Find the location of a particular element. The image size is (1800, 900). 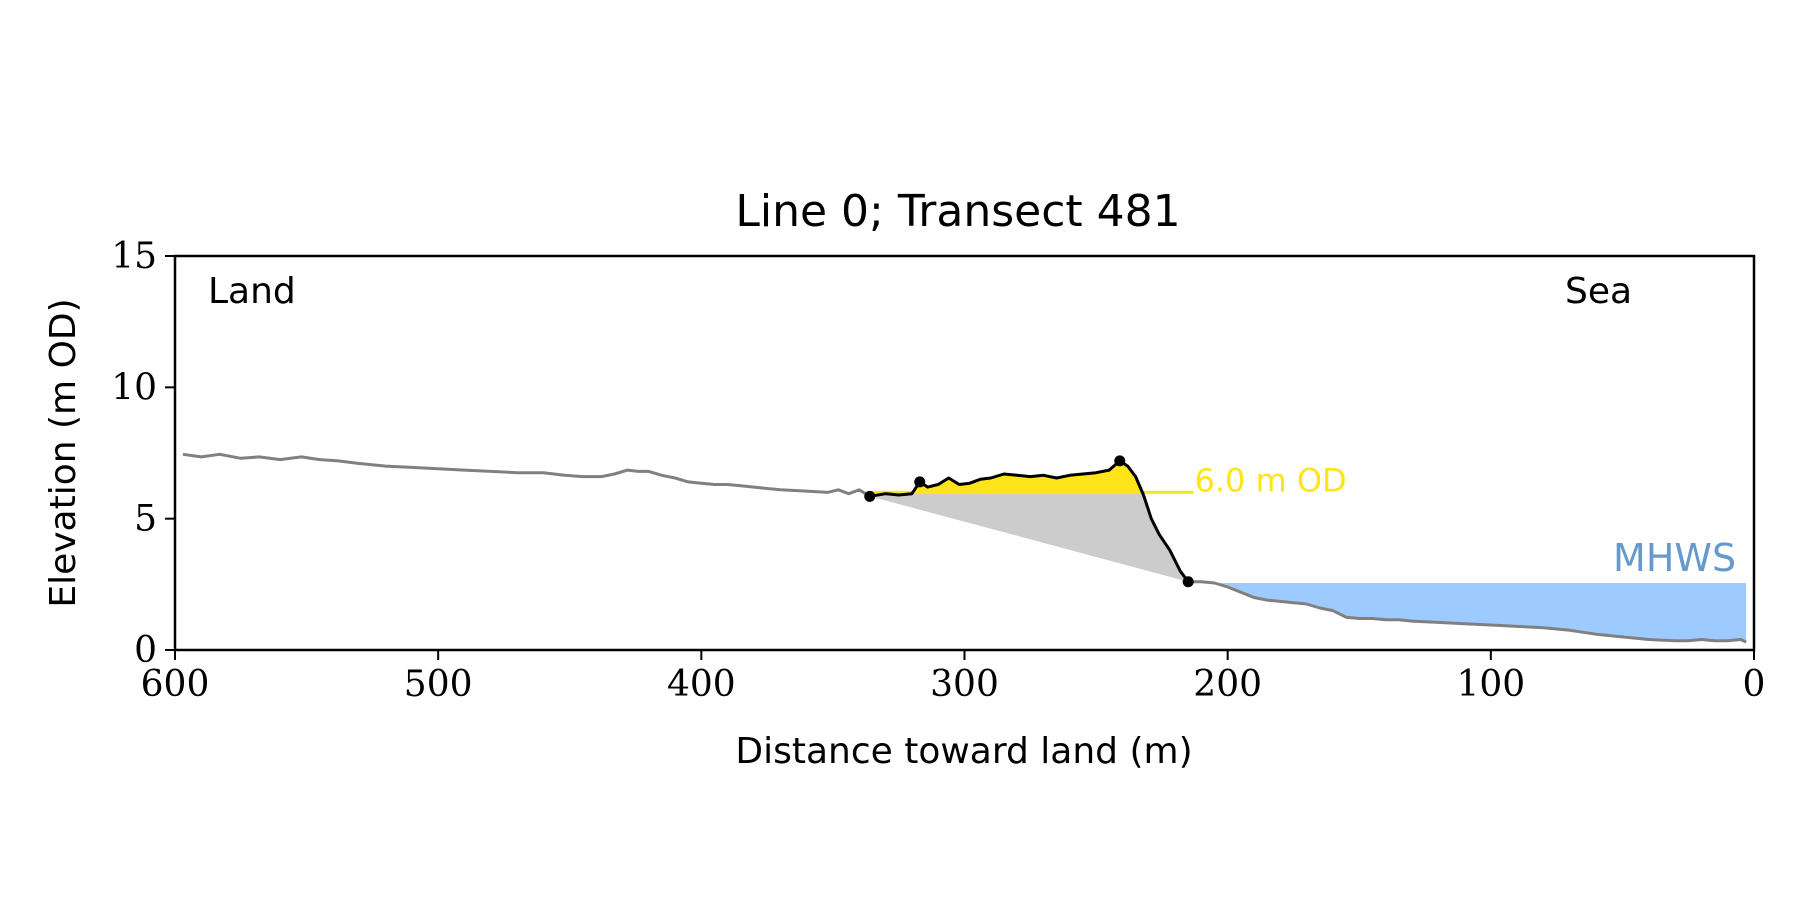

wedge-layer is located at coordinates (1029, 537).